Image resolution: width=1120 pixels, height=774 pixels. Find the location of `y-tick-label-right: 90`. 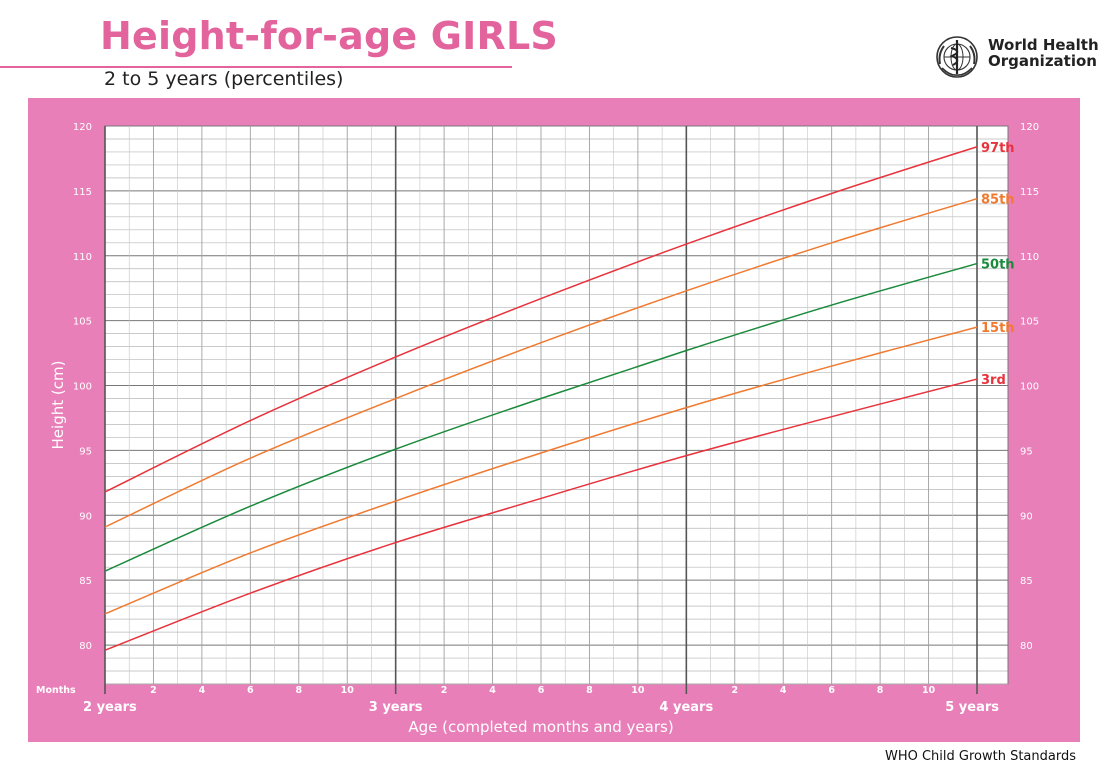

y-tick-label-right: 90 is located at coordinates (1026, 516).